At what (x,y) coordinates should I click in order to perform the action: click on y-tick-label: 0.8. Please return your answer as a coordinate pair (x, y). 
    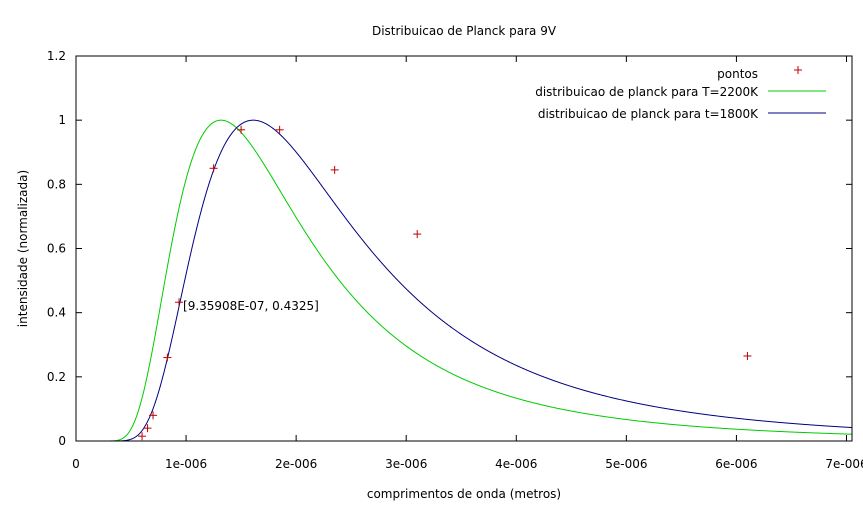
    Looking at the image, I should click on (56, 184).